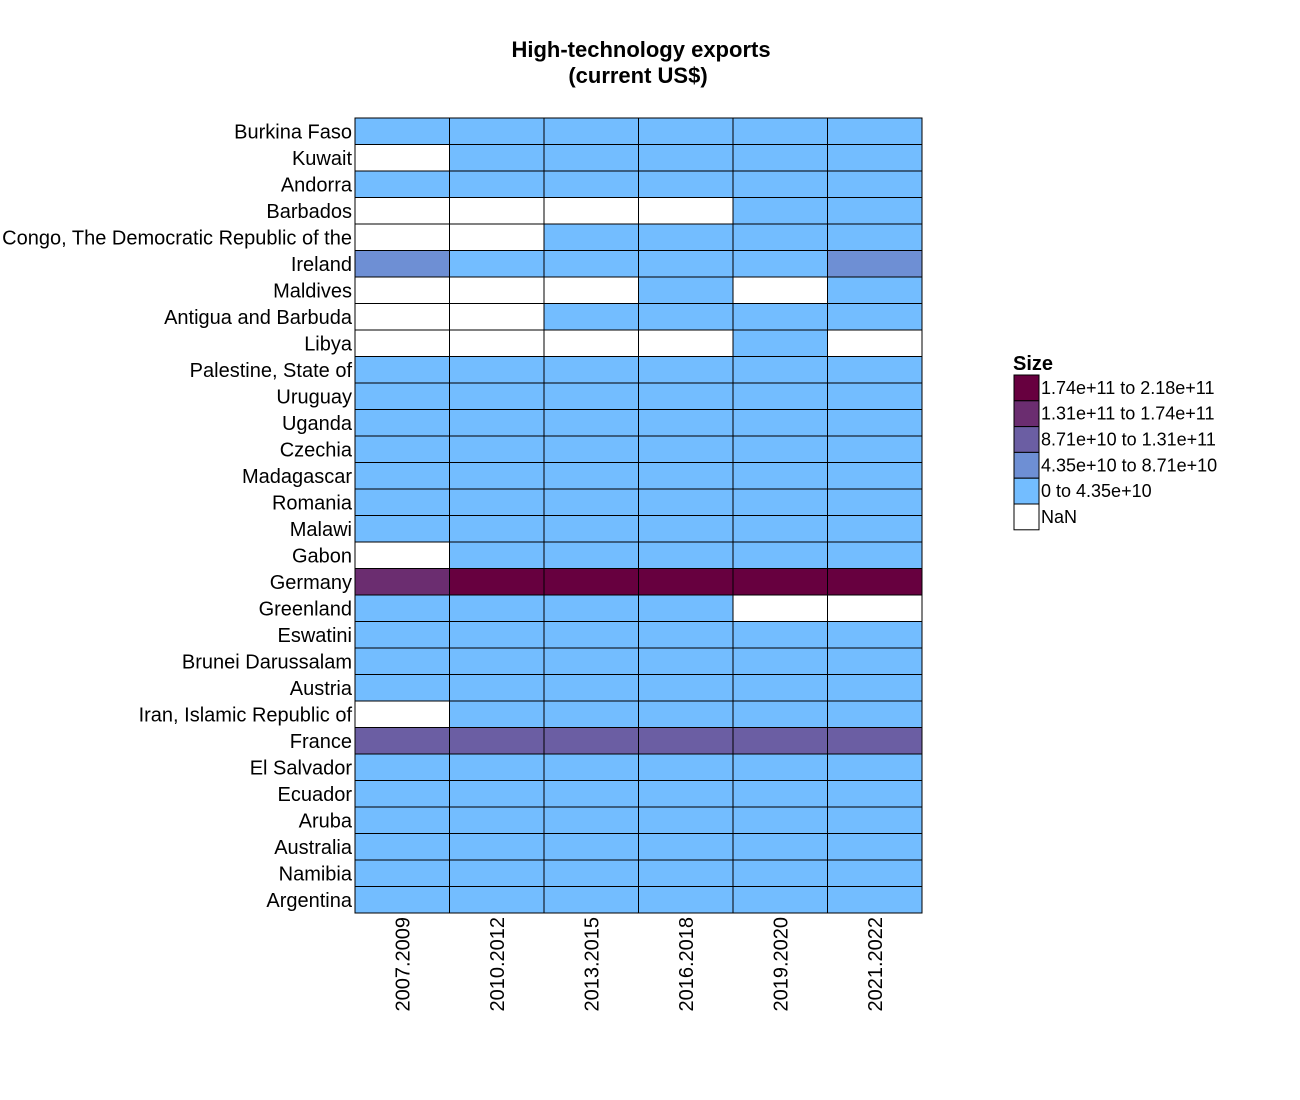  I want to click on row-label-namibia: Namibia, so click(316, 874).